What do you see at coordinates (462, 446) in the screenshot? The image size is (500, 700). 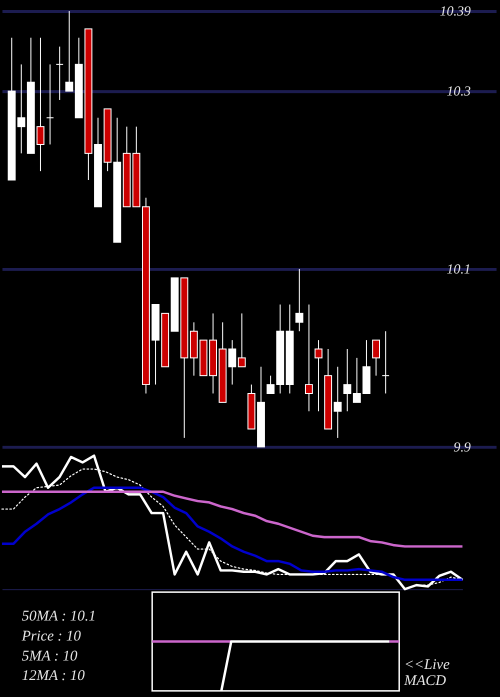 I see `y-tick-label: 9.9` at bounding box center [462, 446].